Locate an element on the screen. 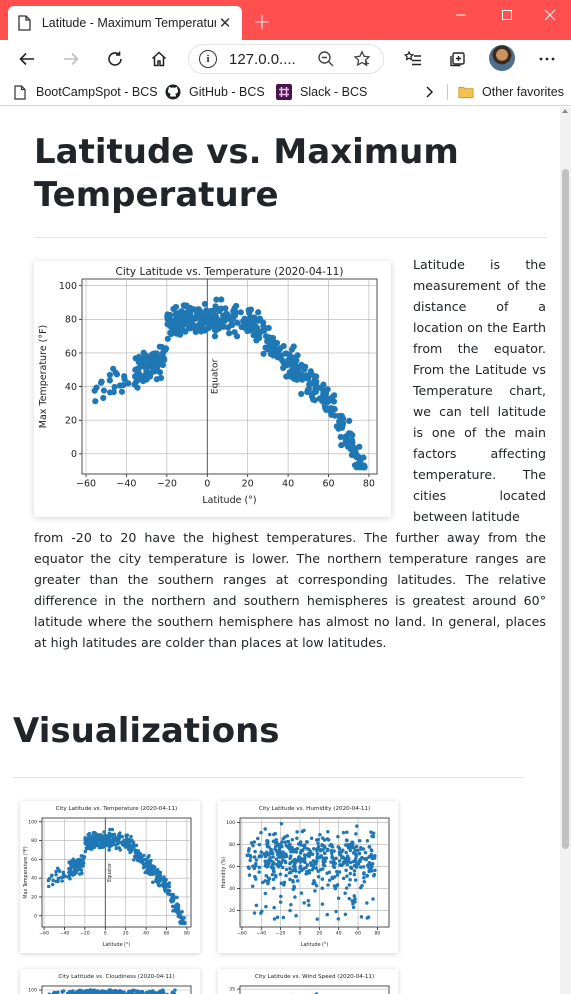  y-tick-label: 20 is located at coordinates (232, 911).